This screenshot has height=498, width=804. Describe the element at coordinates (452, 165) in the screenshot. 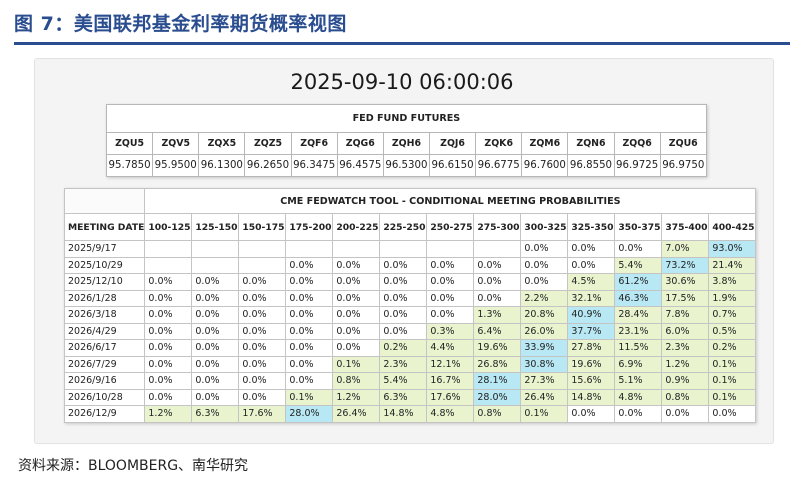

I see `futures-price-cell: 96.6150` at that location.